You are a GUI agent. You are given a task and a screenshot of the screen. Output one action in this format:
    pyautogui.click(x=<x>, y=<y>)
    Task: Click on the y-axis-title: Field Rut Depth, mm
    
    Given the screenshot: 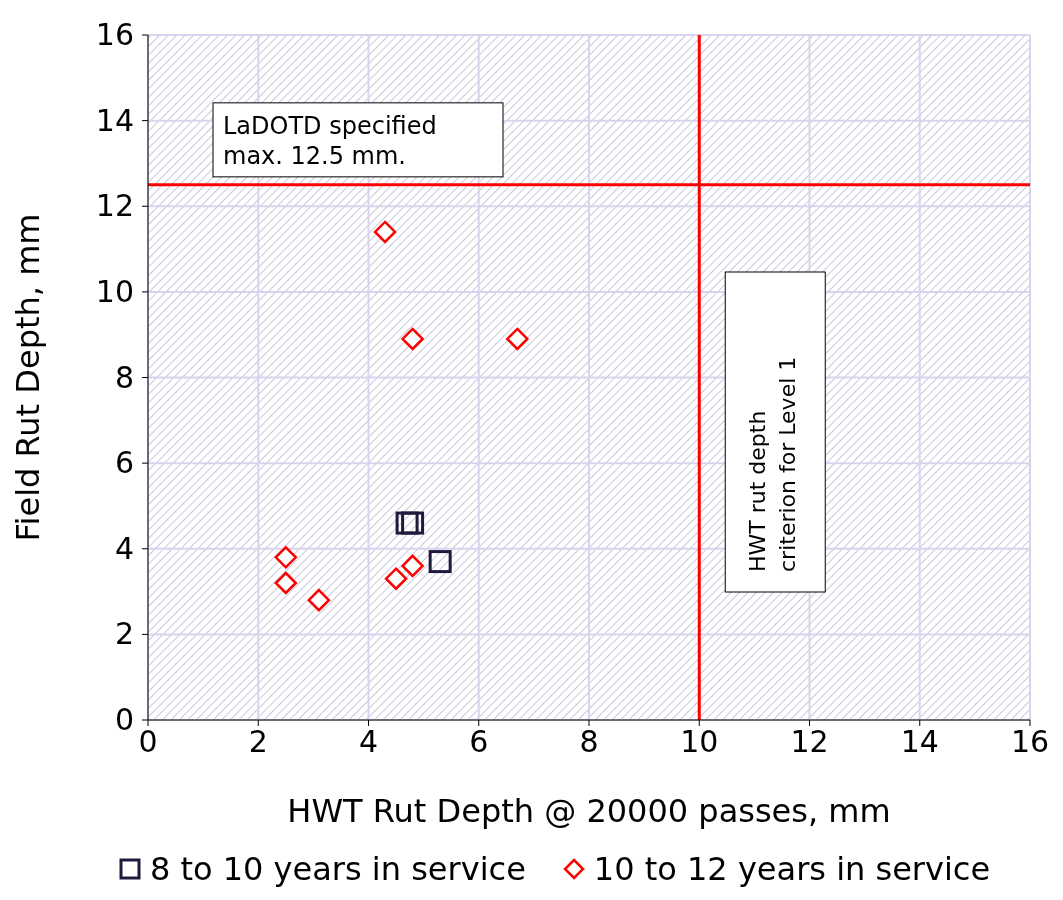 What is the action you would take?
    pyautogui.click(x=28, y=377)
    